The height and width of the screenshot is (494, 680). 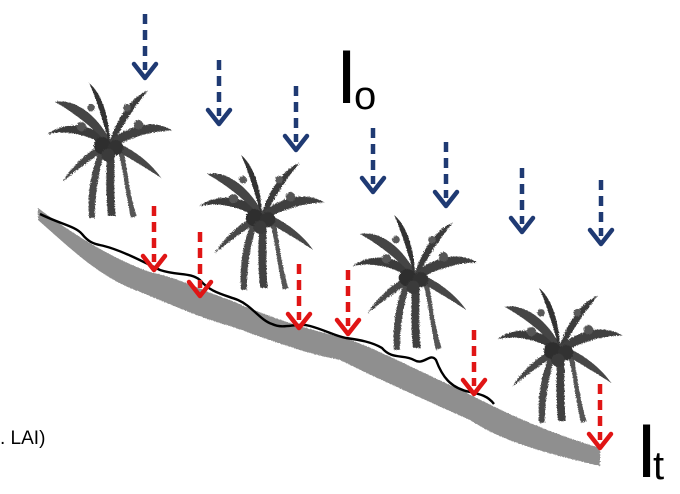 I want to click on transmitted-label-sub: t, so click(x=659, y=466).